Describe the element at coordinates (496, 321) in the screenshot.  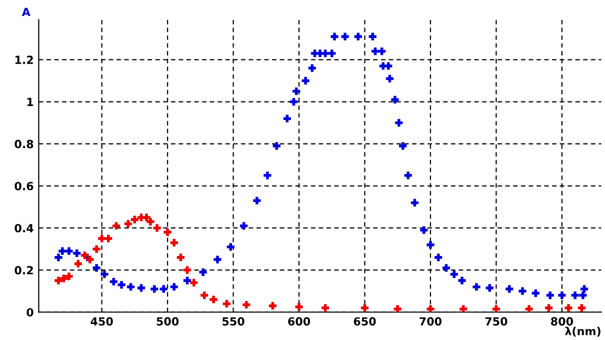
I see `x-tick-label: 750` at that location.